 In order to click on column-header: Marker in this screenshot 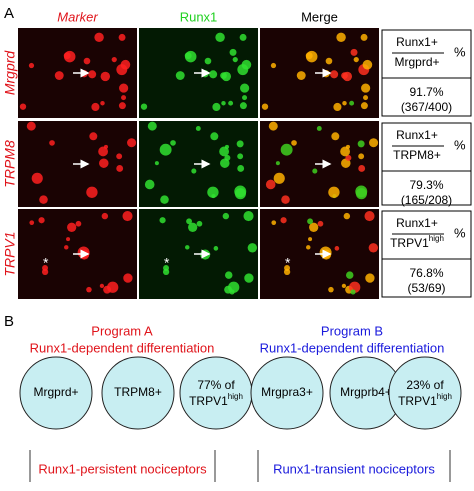, I will do `click(77, 16)`.